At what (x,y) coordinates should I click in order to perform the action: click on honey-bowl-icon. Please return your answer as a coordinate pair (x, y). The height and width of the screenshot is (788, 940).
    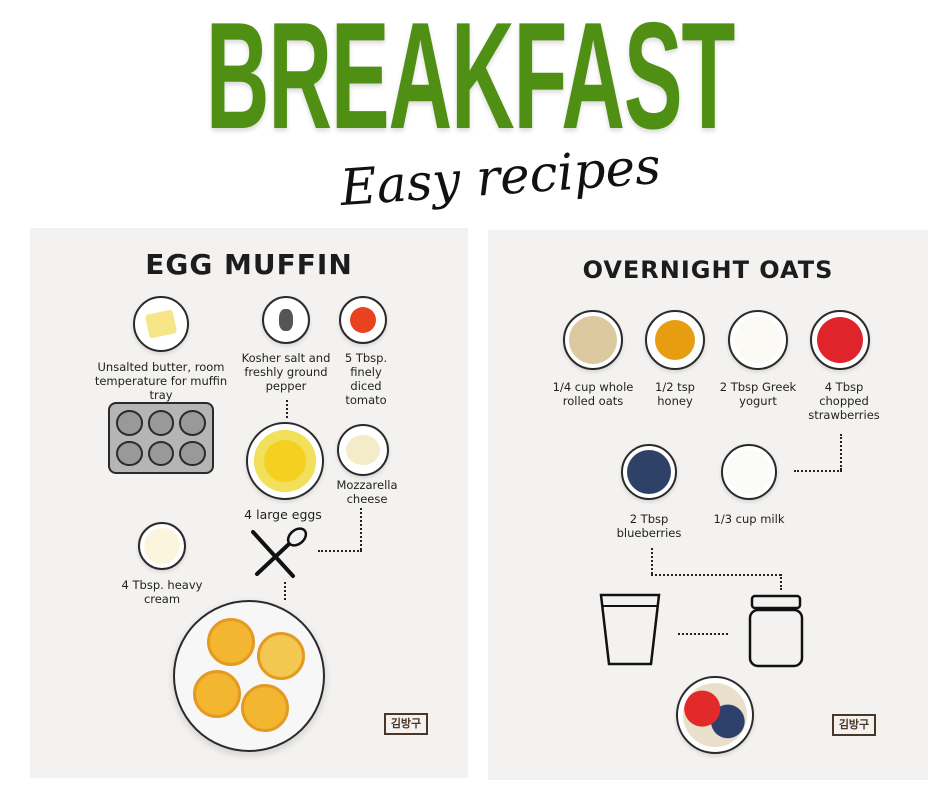
    Looking at the image, I should click on (675, 340).